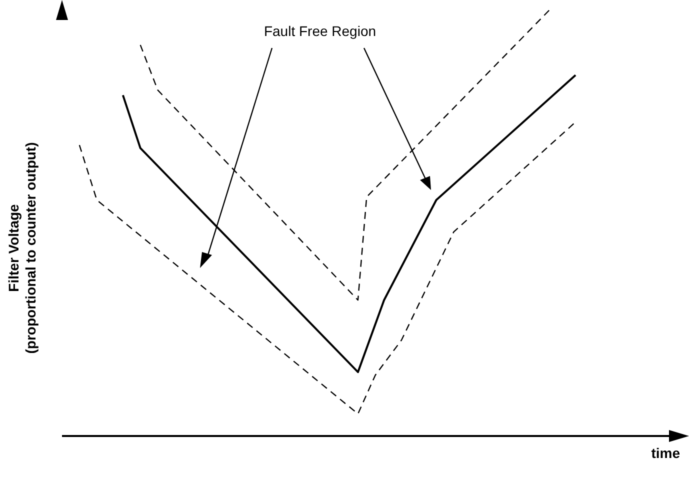 The image size is (689, 495). Describe the element at coordinates (22, 248) in the screenshot. I see `y-axis-title: Filter Voltage (proportional to counter output)` at that location.